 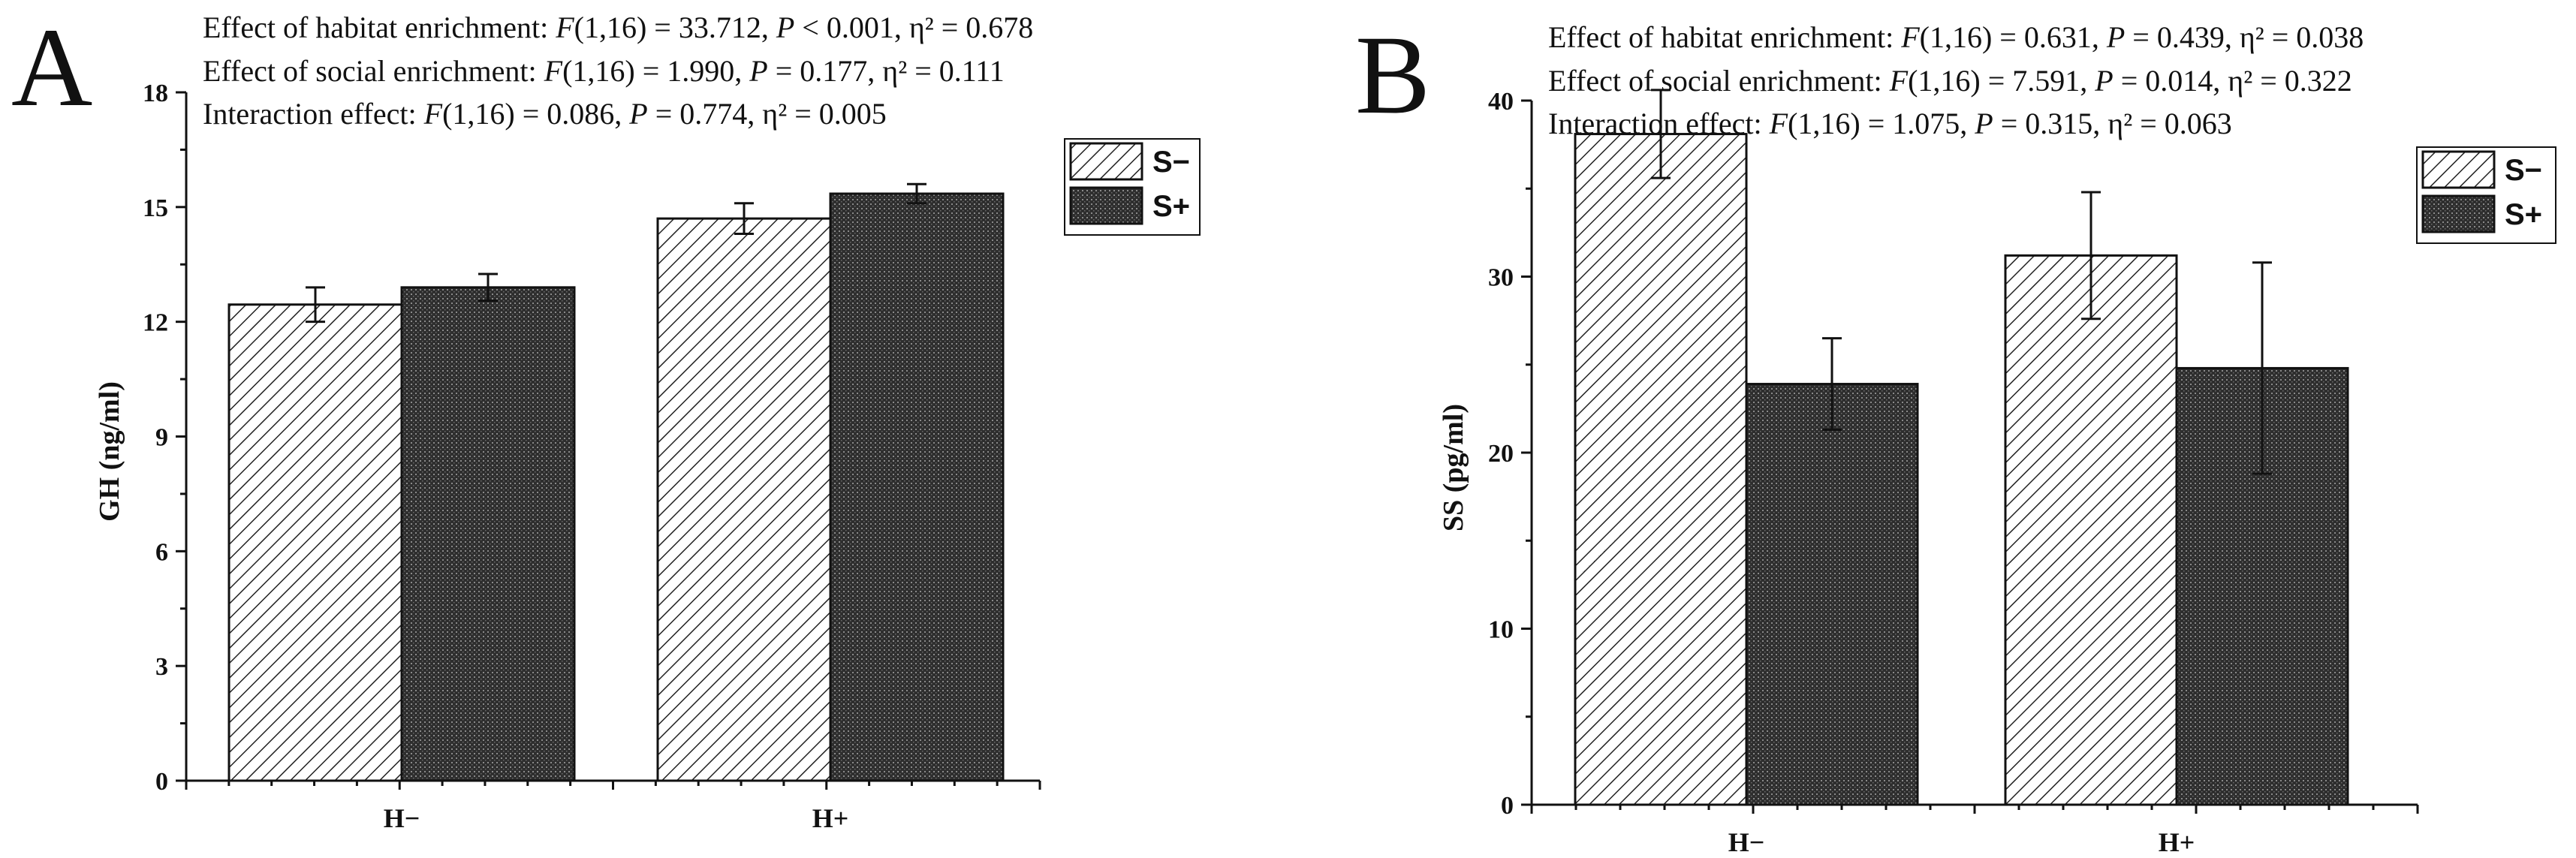 What do you see at coordinates (402, 818) in the screenshot?
I see `panel-a-category-label: H−` at bounding box center [402, 818].